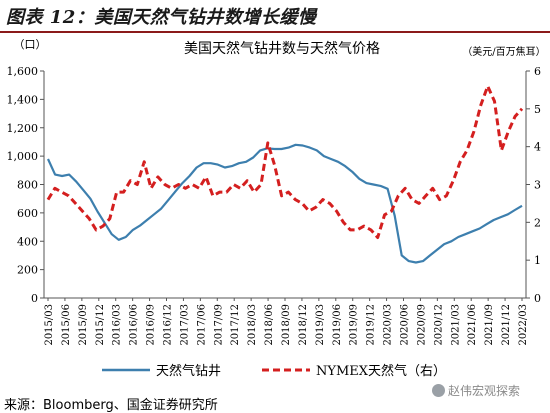  What do you see at coordinates (34, 298) in the screenshot?
I see `y-left-tick-label: 0` at bounding box center [34, 298].